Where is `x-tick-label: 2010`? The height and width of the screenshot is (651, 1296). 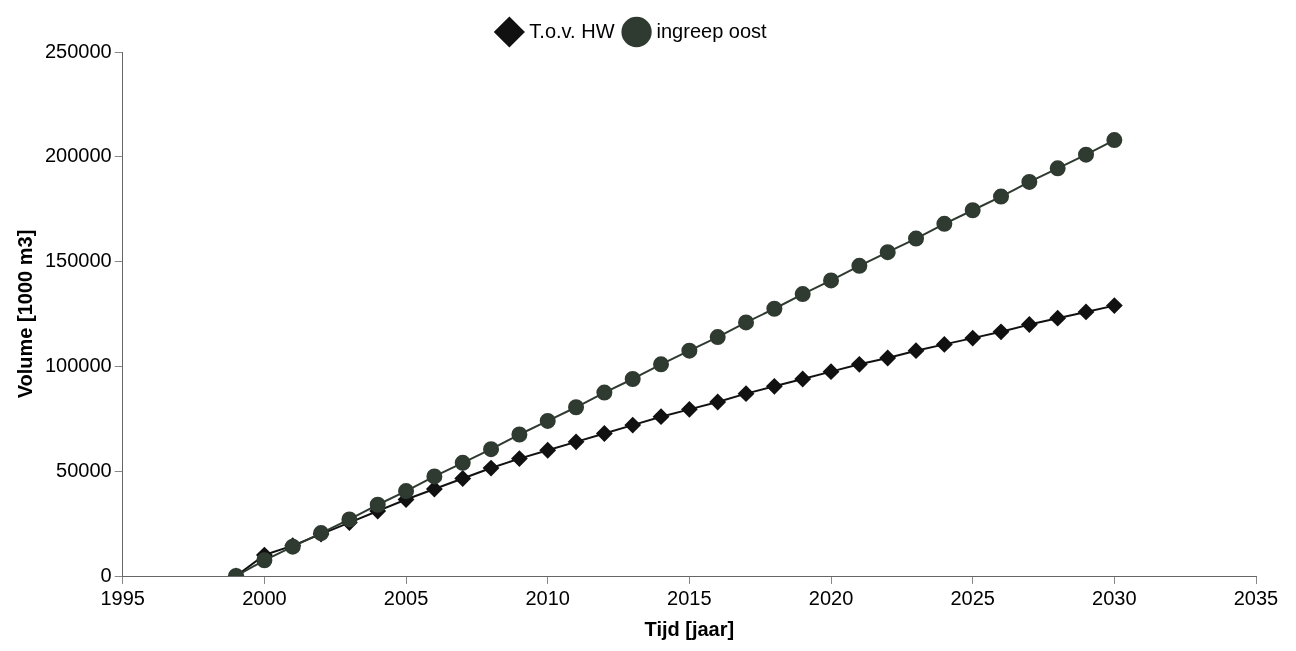 x-tick-label: 2010 is located at coordinates (547, 597).